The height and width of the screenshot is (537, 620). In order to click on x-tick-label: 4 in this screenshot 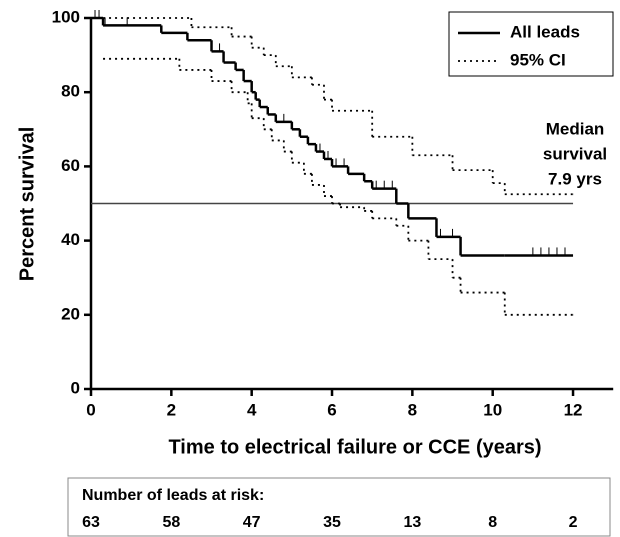, I will do `click(252, 409)`.